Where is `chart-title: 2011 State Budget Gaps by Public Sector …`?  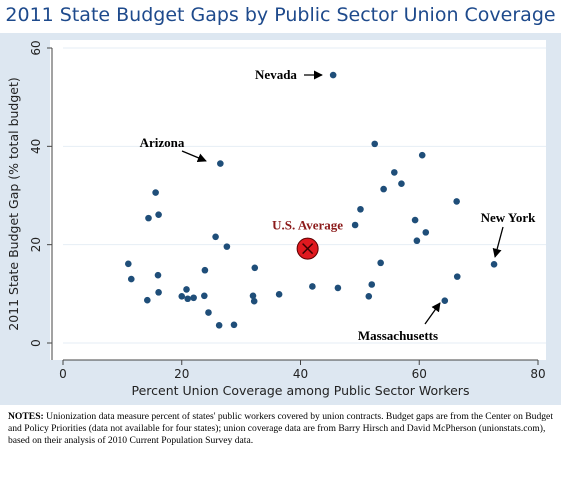
chart-title: 2011 State Budget Gaps by Public Sector … is located at coordinates (280, 15).